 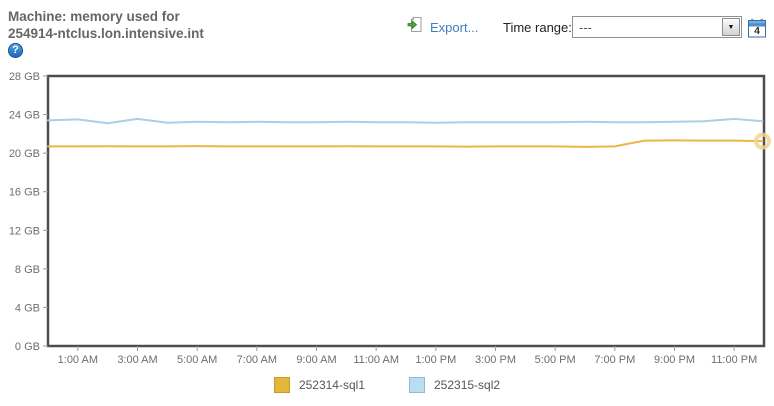 I want to click on y-axis: 0 GB 4 GB 8 GB 12 GB 16 GB 20 GB 24 GB 28 GB, so click(x=28, y=212).